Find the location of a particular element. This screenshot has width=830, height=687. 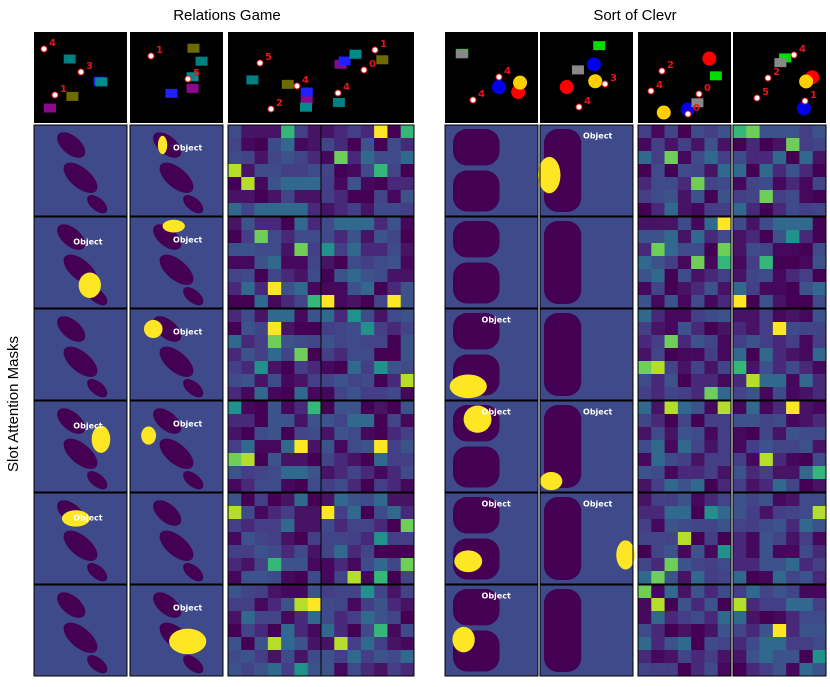

digit-label: 1 is located at coordinates (383, 44).